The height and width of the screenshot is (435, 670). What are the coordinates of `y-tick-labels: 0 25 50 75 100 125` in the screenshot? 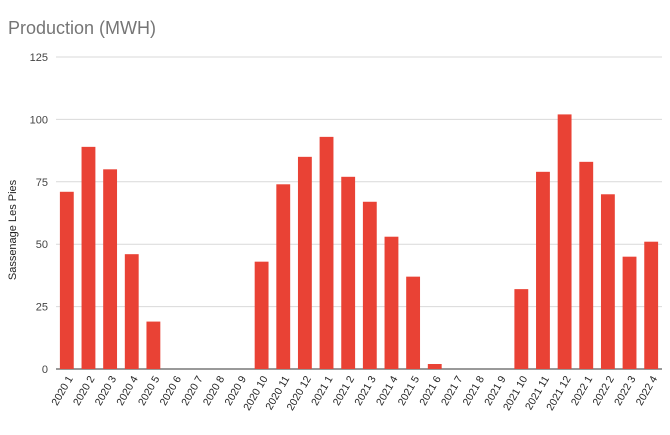 It's located at (39, 214).